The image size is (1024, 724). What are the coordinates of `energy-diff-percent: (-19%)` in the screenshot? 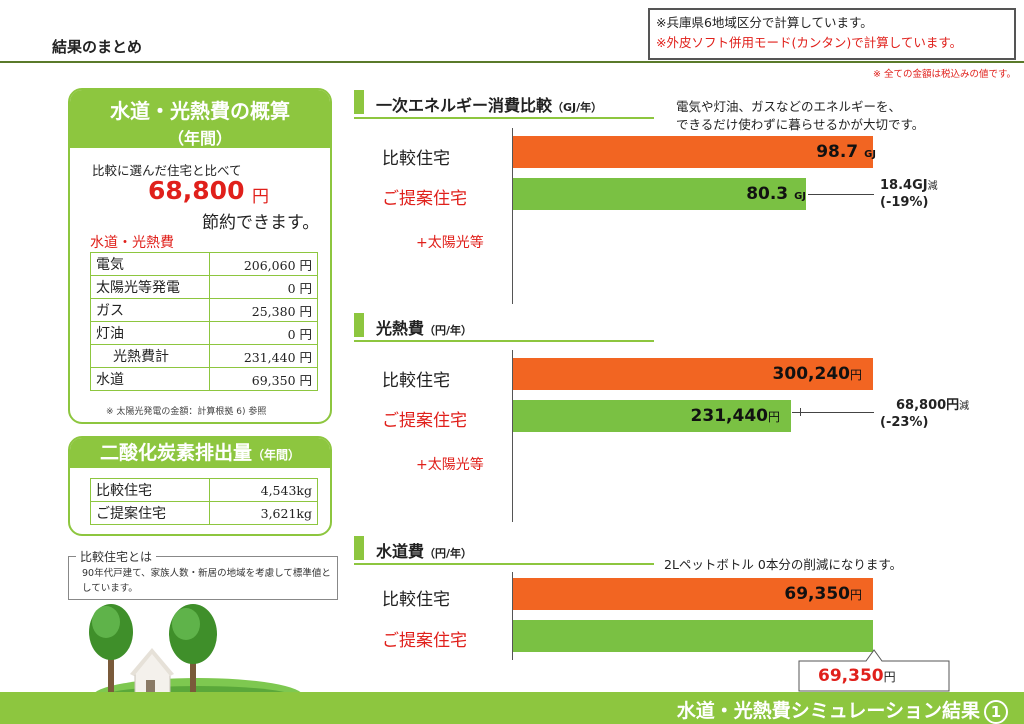 It's located at (904, 202).